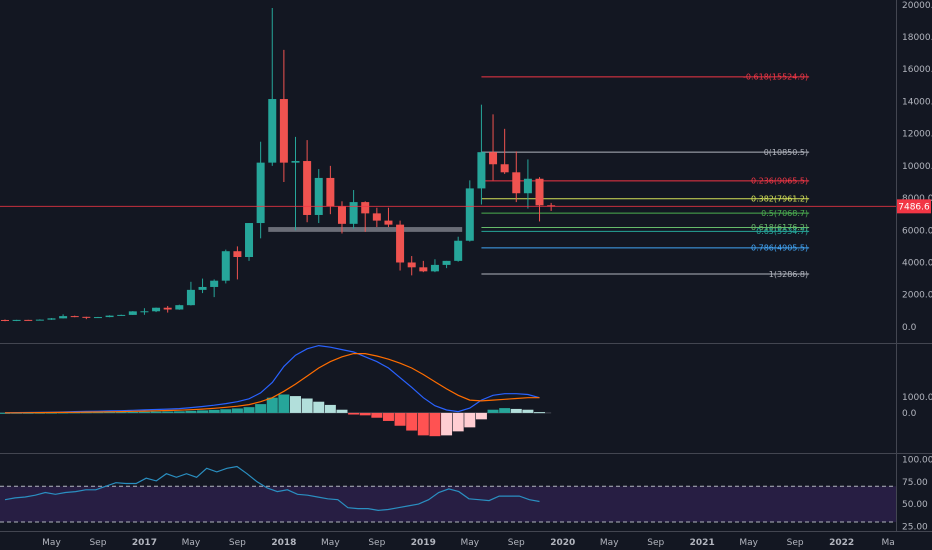  I want to click on price-tick-label: 6000.0, so click(917, 231).